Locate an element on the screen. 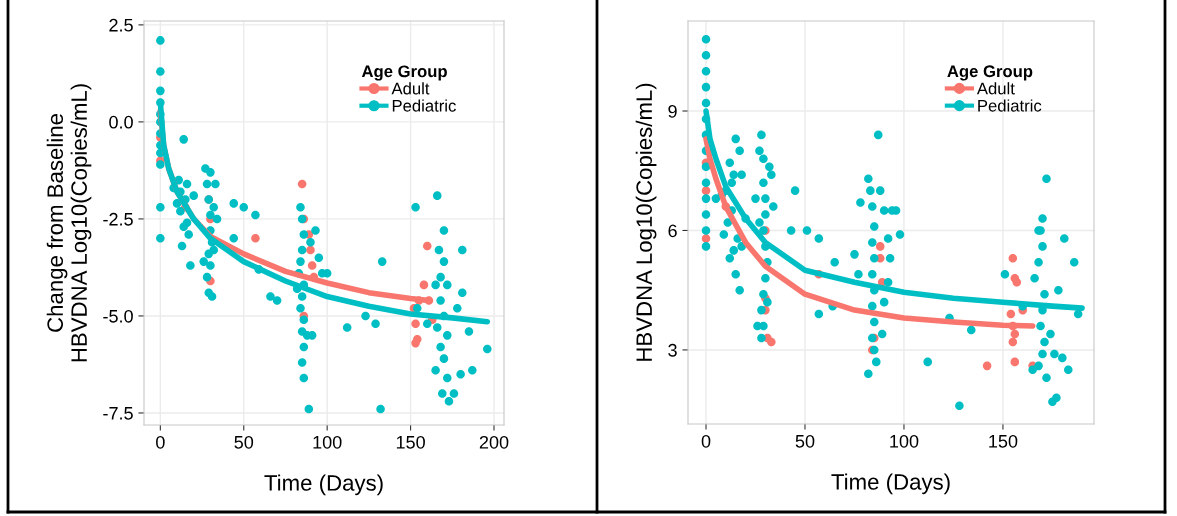 This screenshot has width=1177, height=516. y-axis-title: Change from Baseline HBVDNA Log10(Copies/mL) is located at coordinates (69, 223).